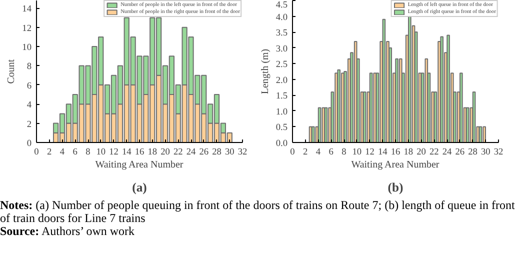  What do you see at coordinates (29, 125) in the screenshot?
I see `y-tick-label: 2` at bounding box center [29, 125].